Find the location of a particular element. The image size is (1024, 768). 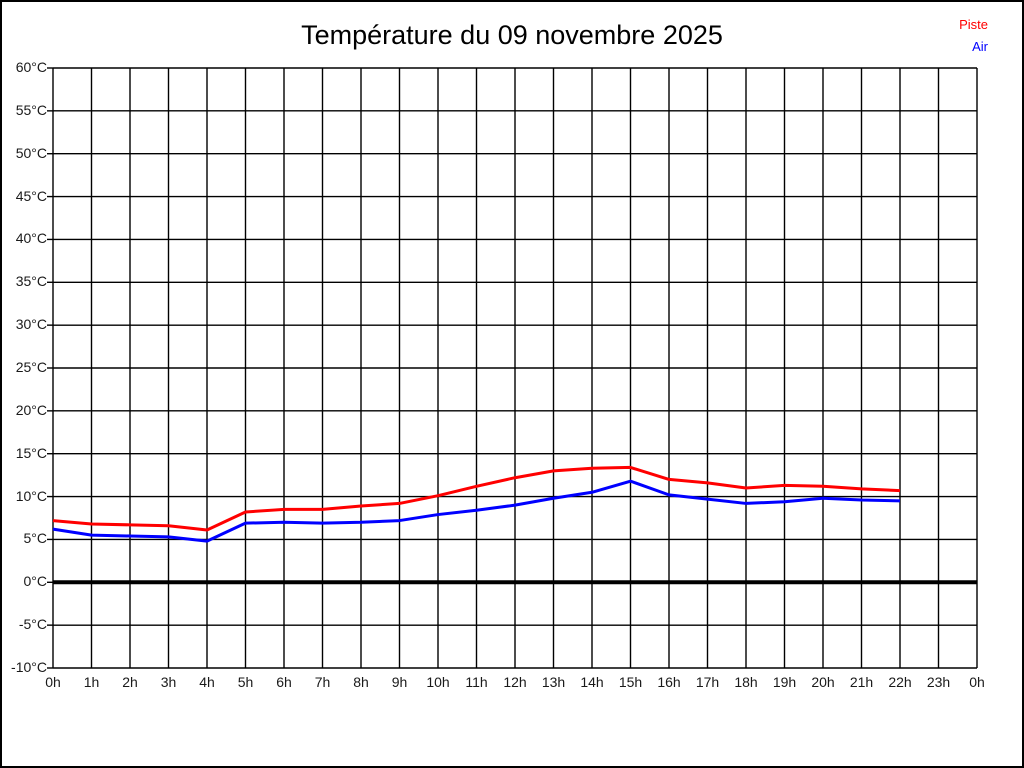

x-tick-label: 3h is located at coordinates (168, 682).